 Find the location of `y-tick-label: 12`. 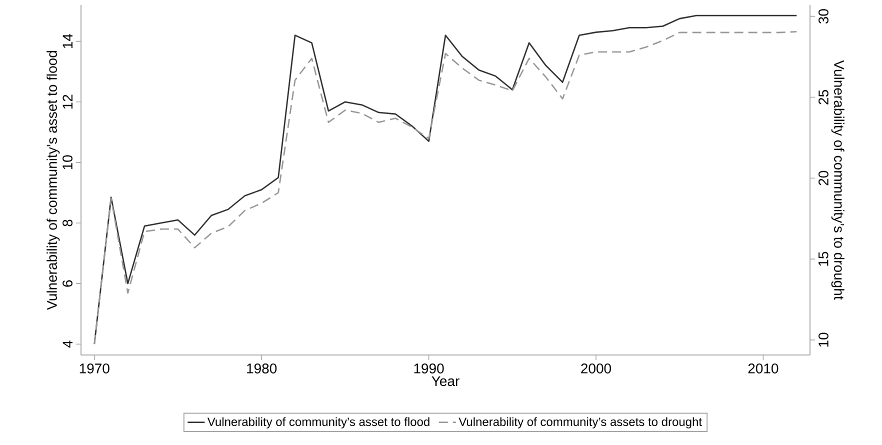

y-tick-label: 12 is located at coordinates (67, 101).